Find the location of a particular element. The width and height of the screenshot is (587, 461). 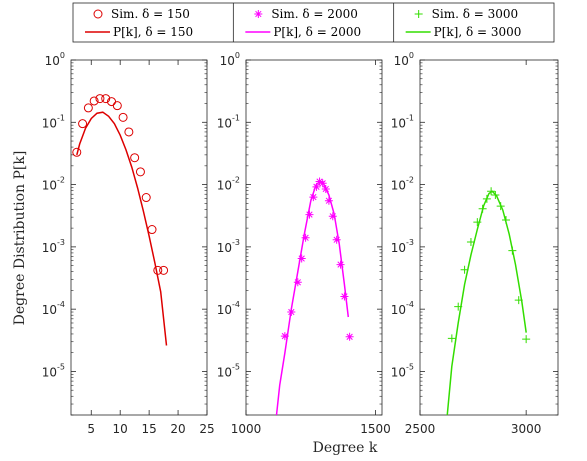

y-axis-label: Degree Distribution P[k] is located at coordinates (20, 238).